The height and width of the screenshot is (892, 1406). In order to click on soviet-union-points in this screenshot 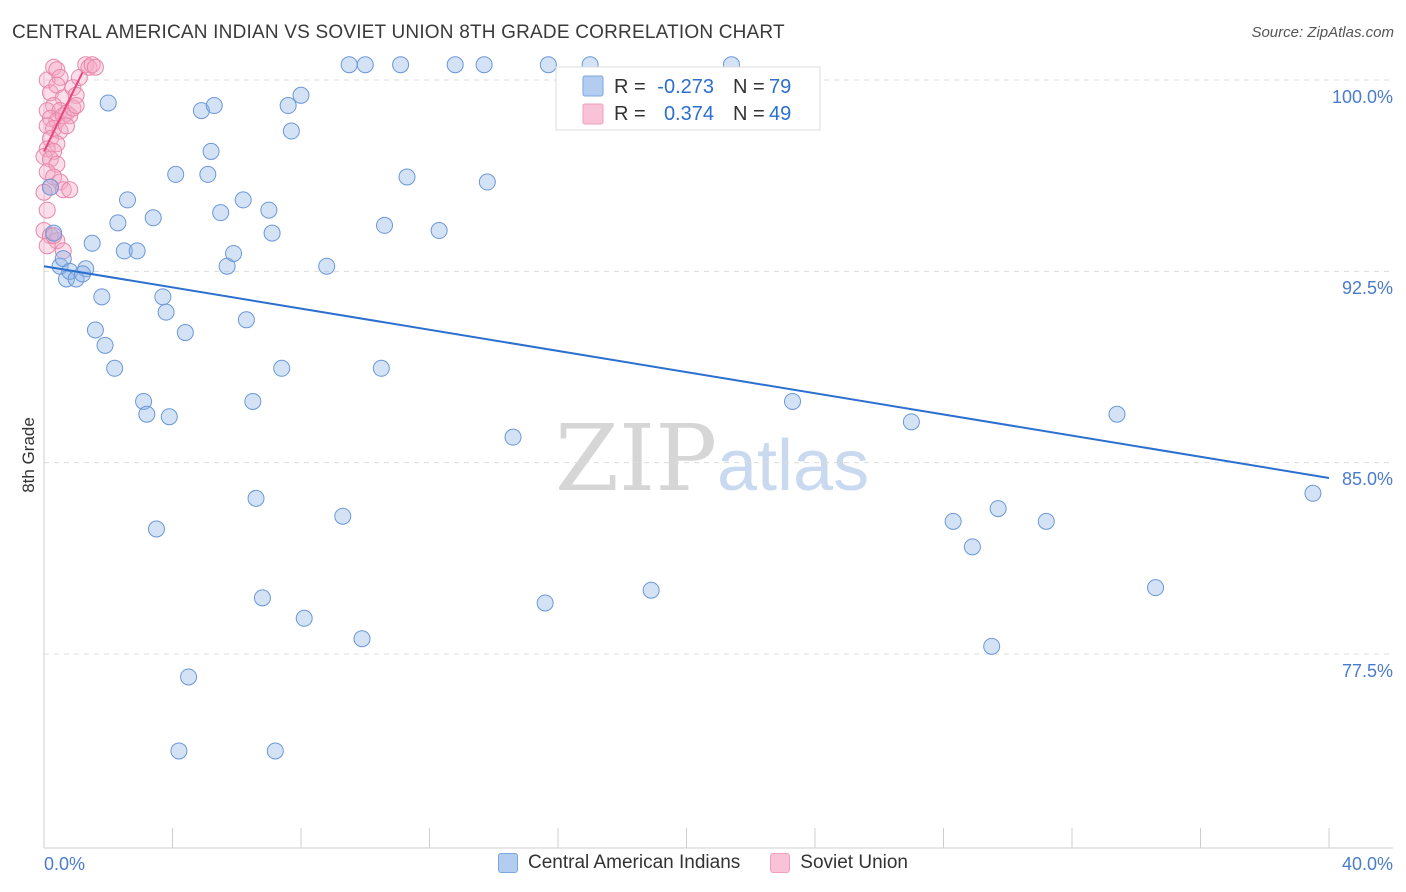, I will do `click(69, 158)`.